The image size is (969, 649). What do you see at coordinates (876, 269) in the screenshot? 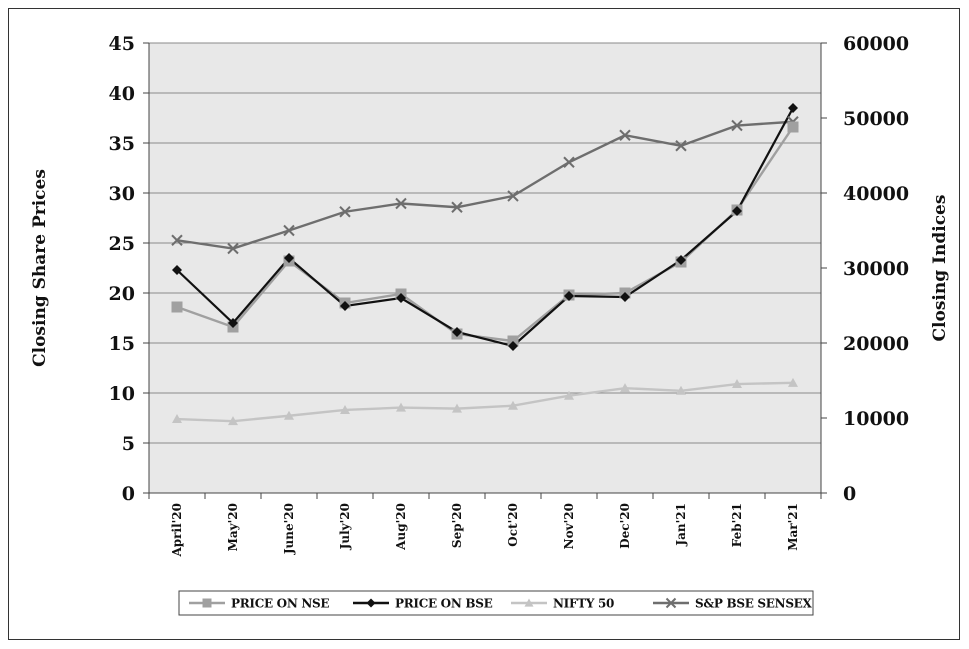
I see `tick-label-right: 30000` at bounding box center [876, 269].